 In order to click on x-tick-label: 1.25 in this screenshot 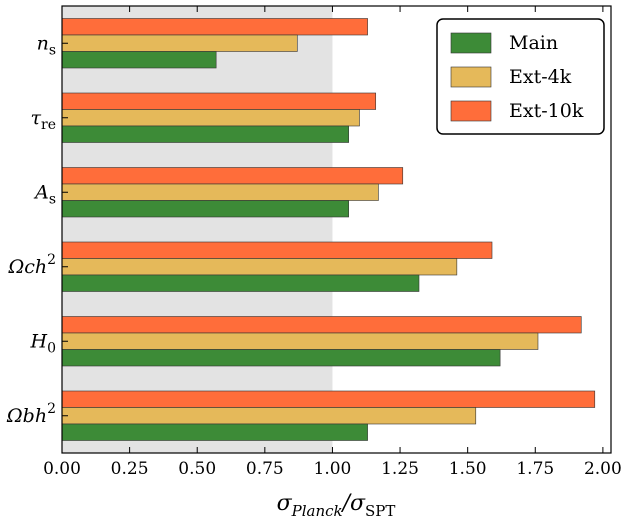, I will do `click(400, 469)`.